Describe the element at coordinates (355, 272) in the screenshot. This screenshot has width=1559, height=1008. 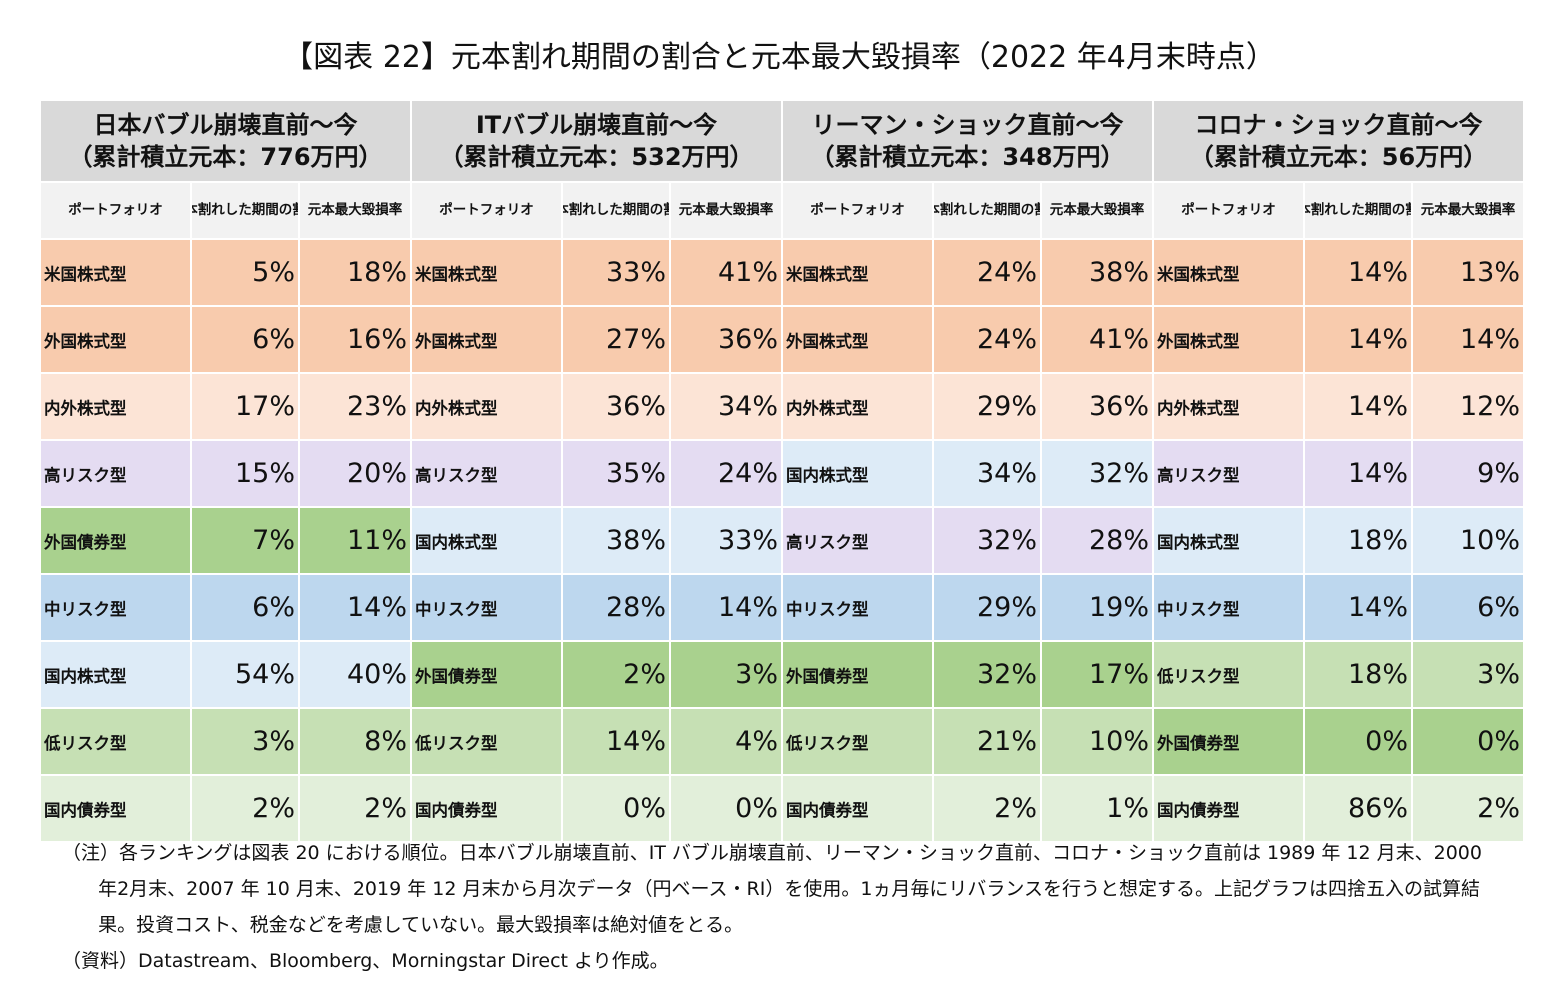
I see `max-drawdown-cell: 18%` at that location.